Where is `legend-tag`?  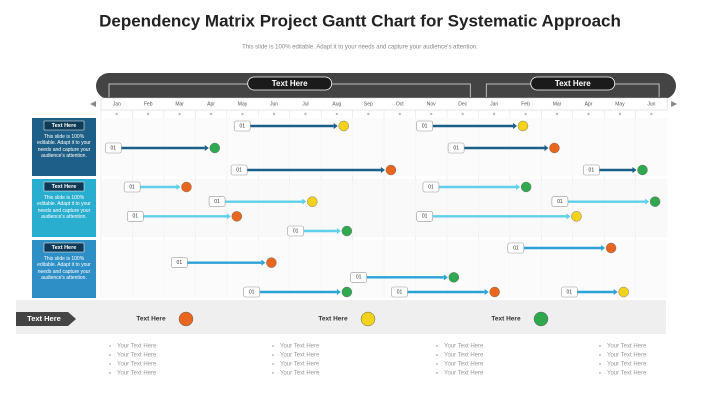 legend-tag is located at coordinates (46, 319).